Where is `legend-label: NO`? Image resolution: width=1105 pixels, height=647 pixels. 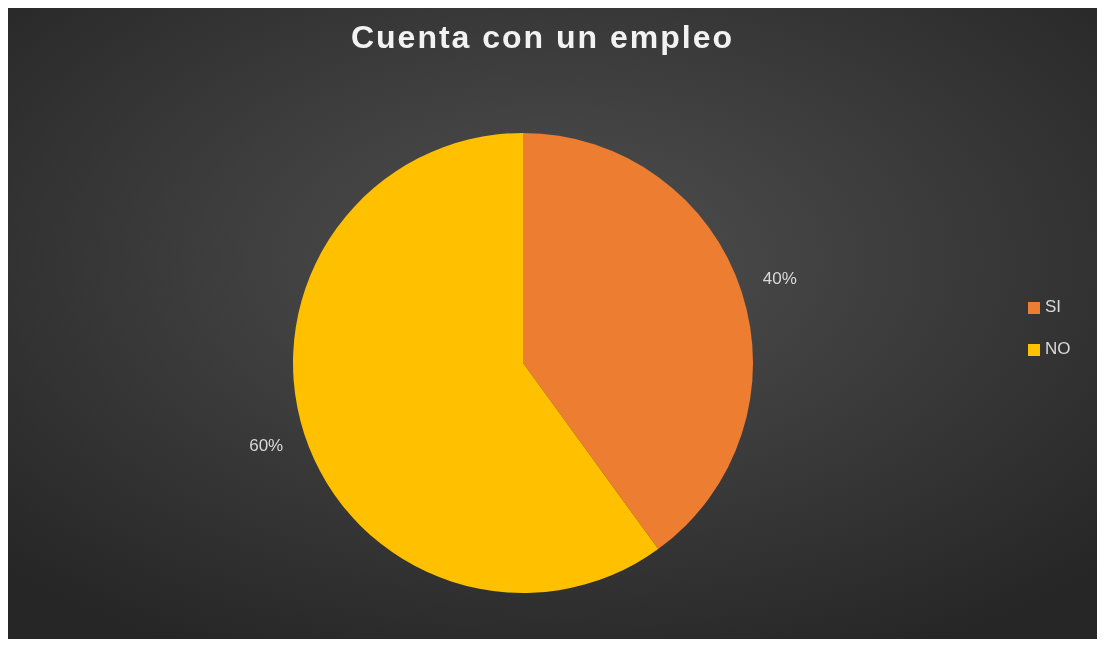 legend-label: NO is located at coordinates (1058, 349).